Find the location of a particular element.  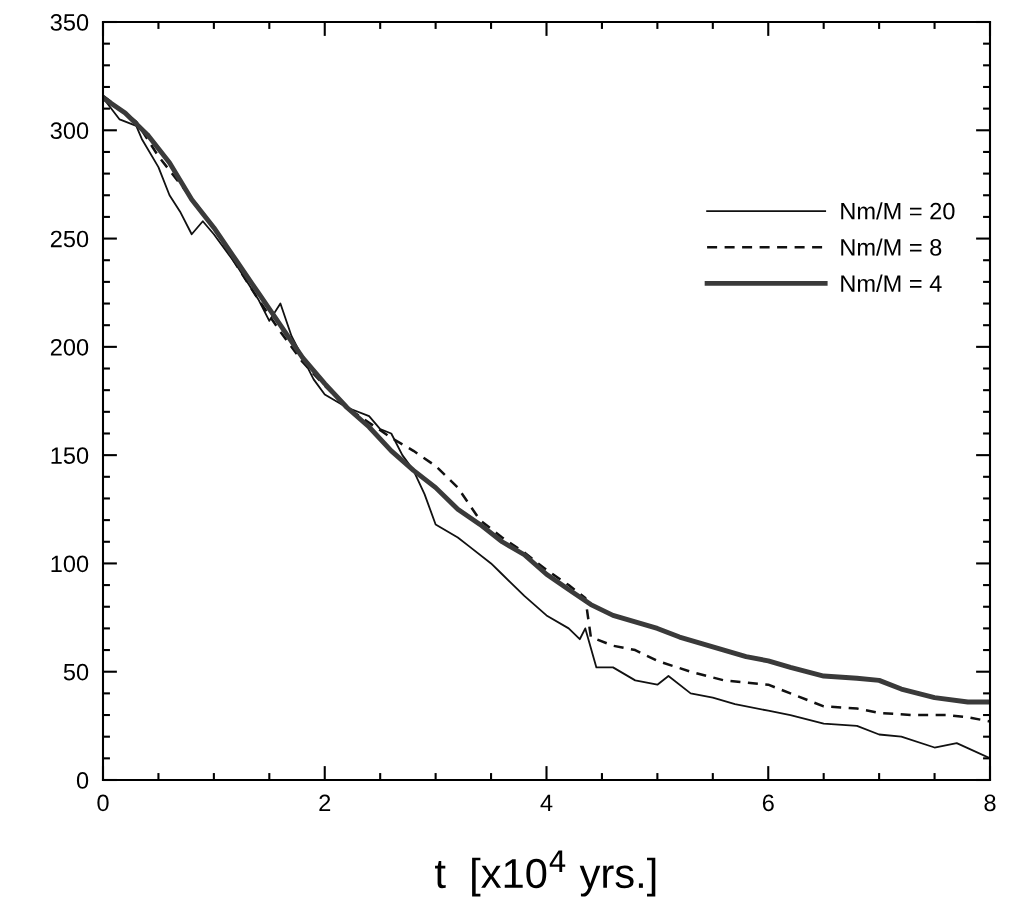

y-tick-label: 300 is located at coordinates (69, 131).